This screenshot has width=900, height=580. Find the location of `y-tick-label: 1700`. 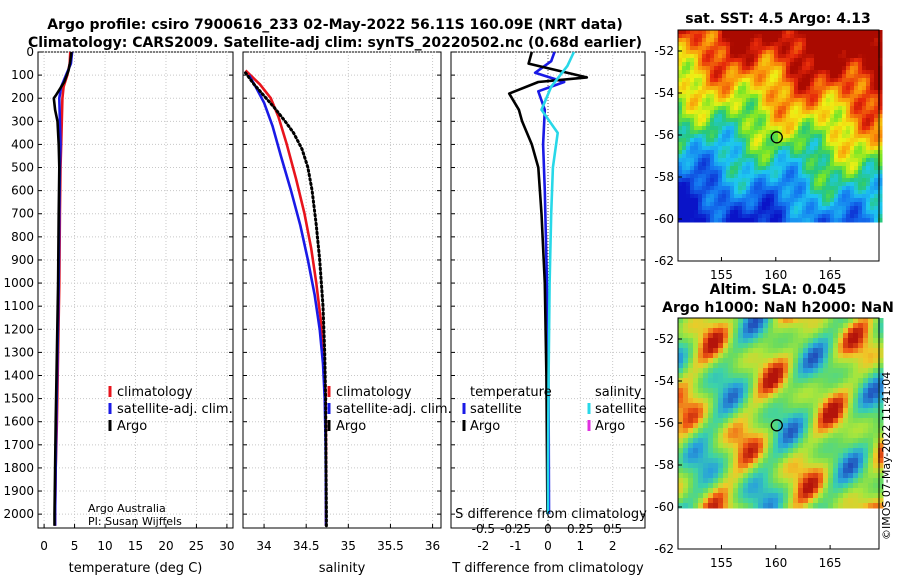

y-tick-label: 1700 is located at coordinates (18, 445).